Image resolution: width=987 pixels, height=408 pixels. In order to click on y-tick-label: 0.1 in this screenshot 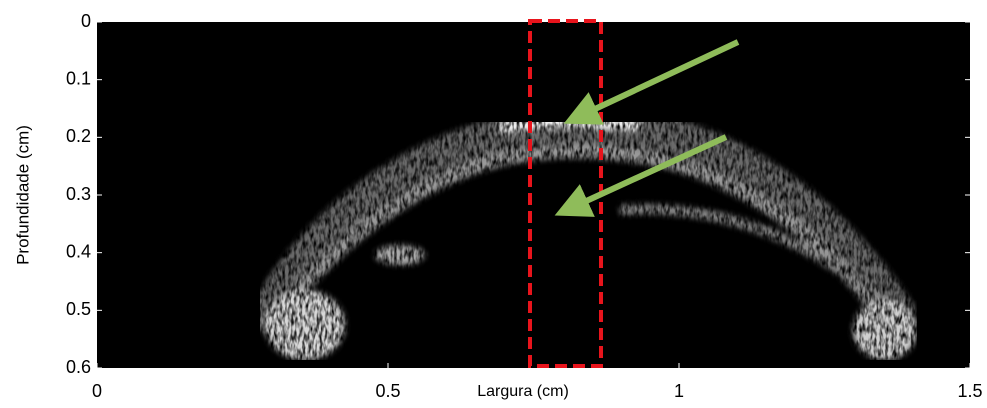, I will do `click(78, 78)`.